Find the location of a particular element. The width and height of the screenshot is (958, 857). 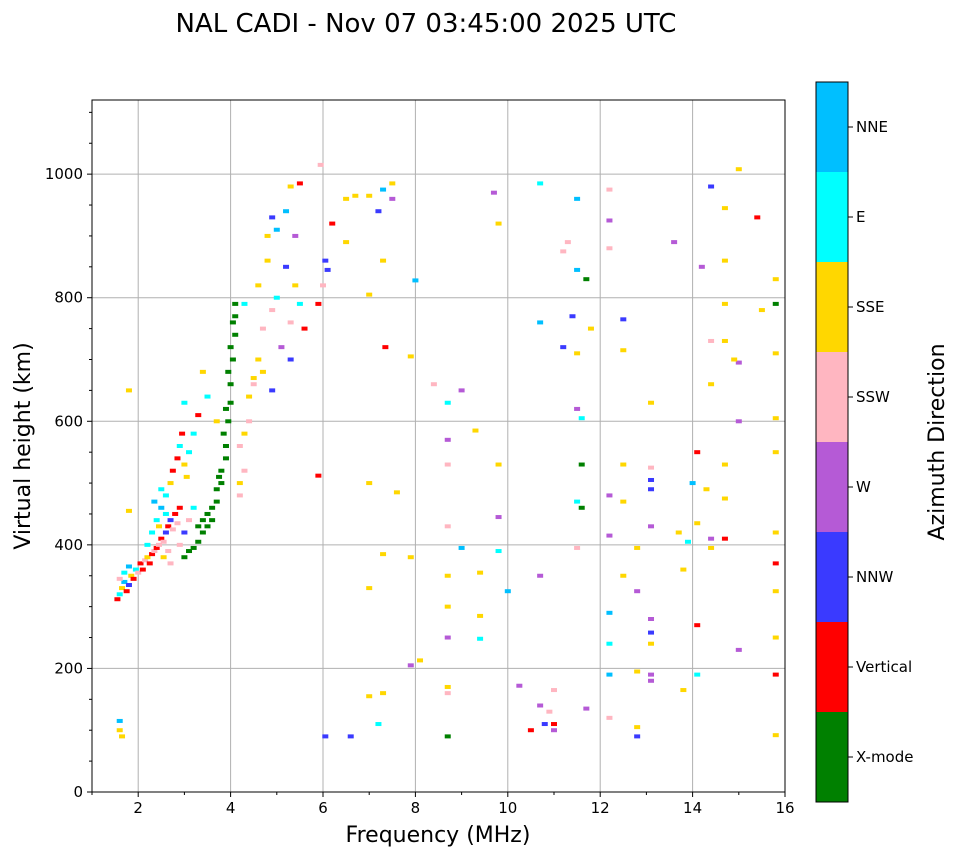

colorbar-label-sse: SSE is located at coordinates (870, 307).